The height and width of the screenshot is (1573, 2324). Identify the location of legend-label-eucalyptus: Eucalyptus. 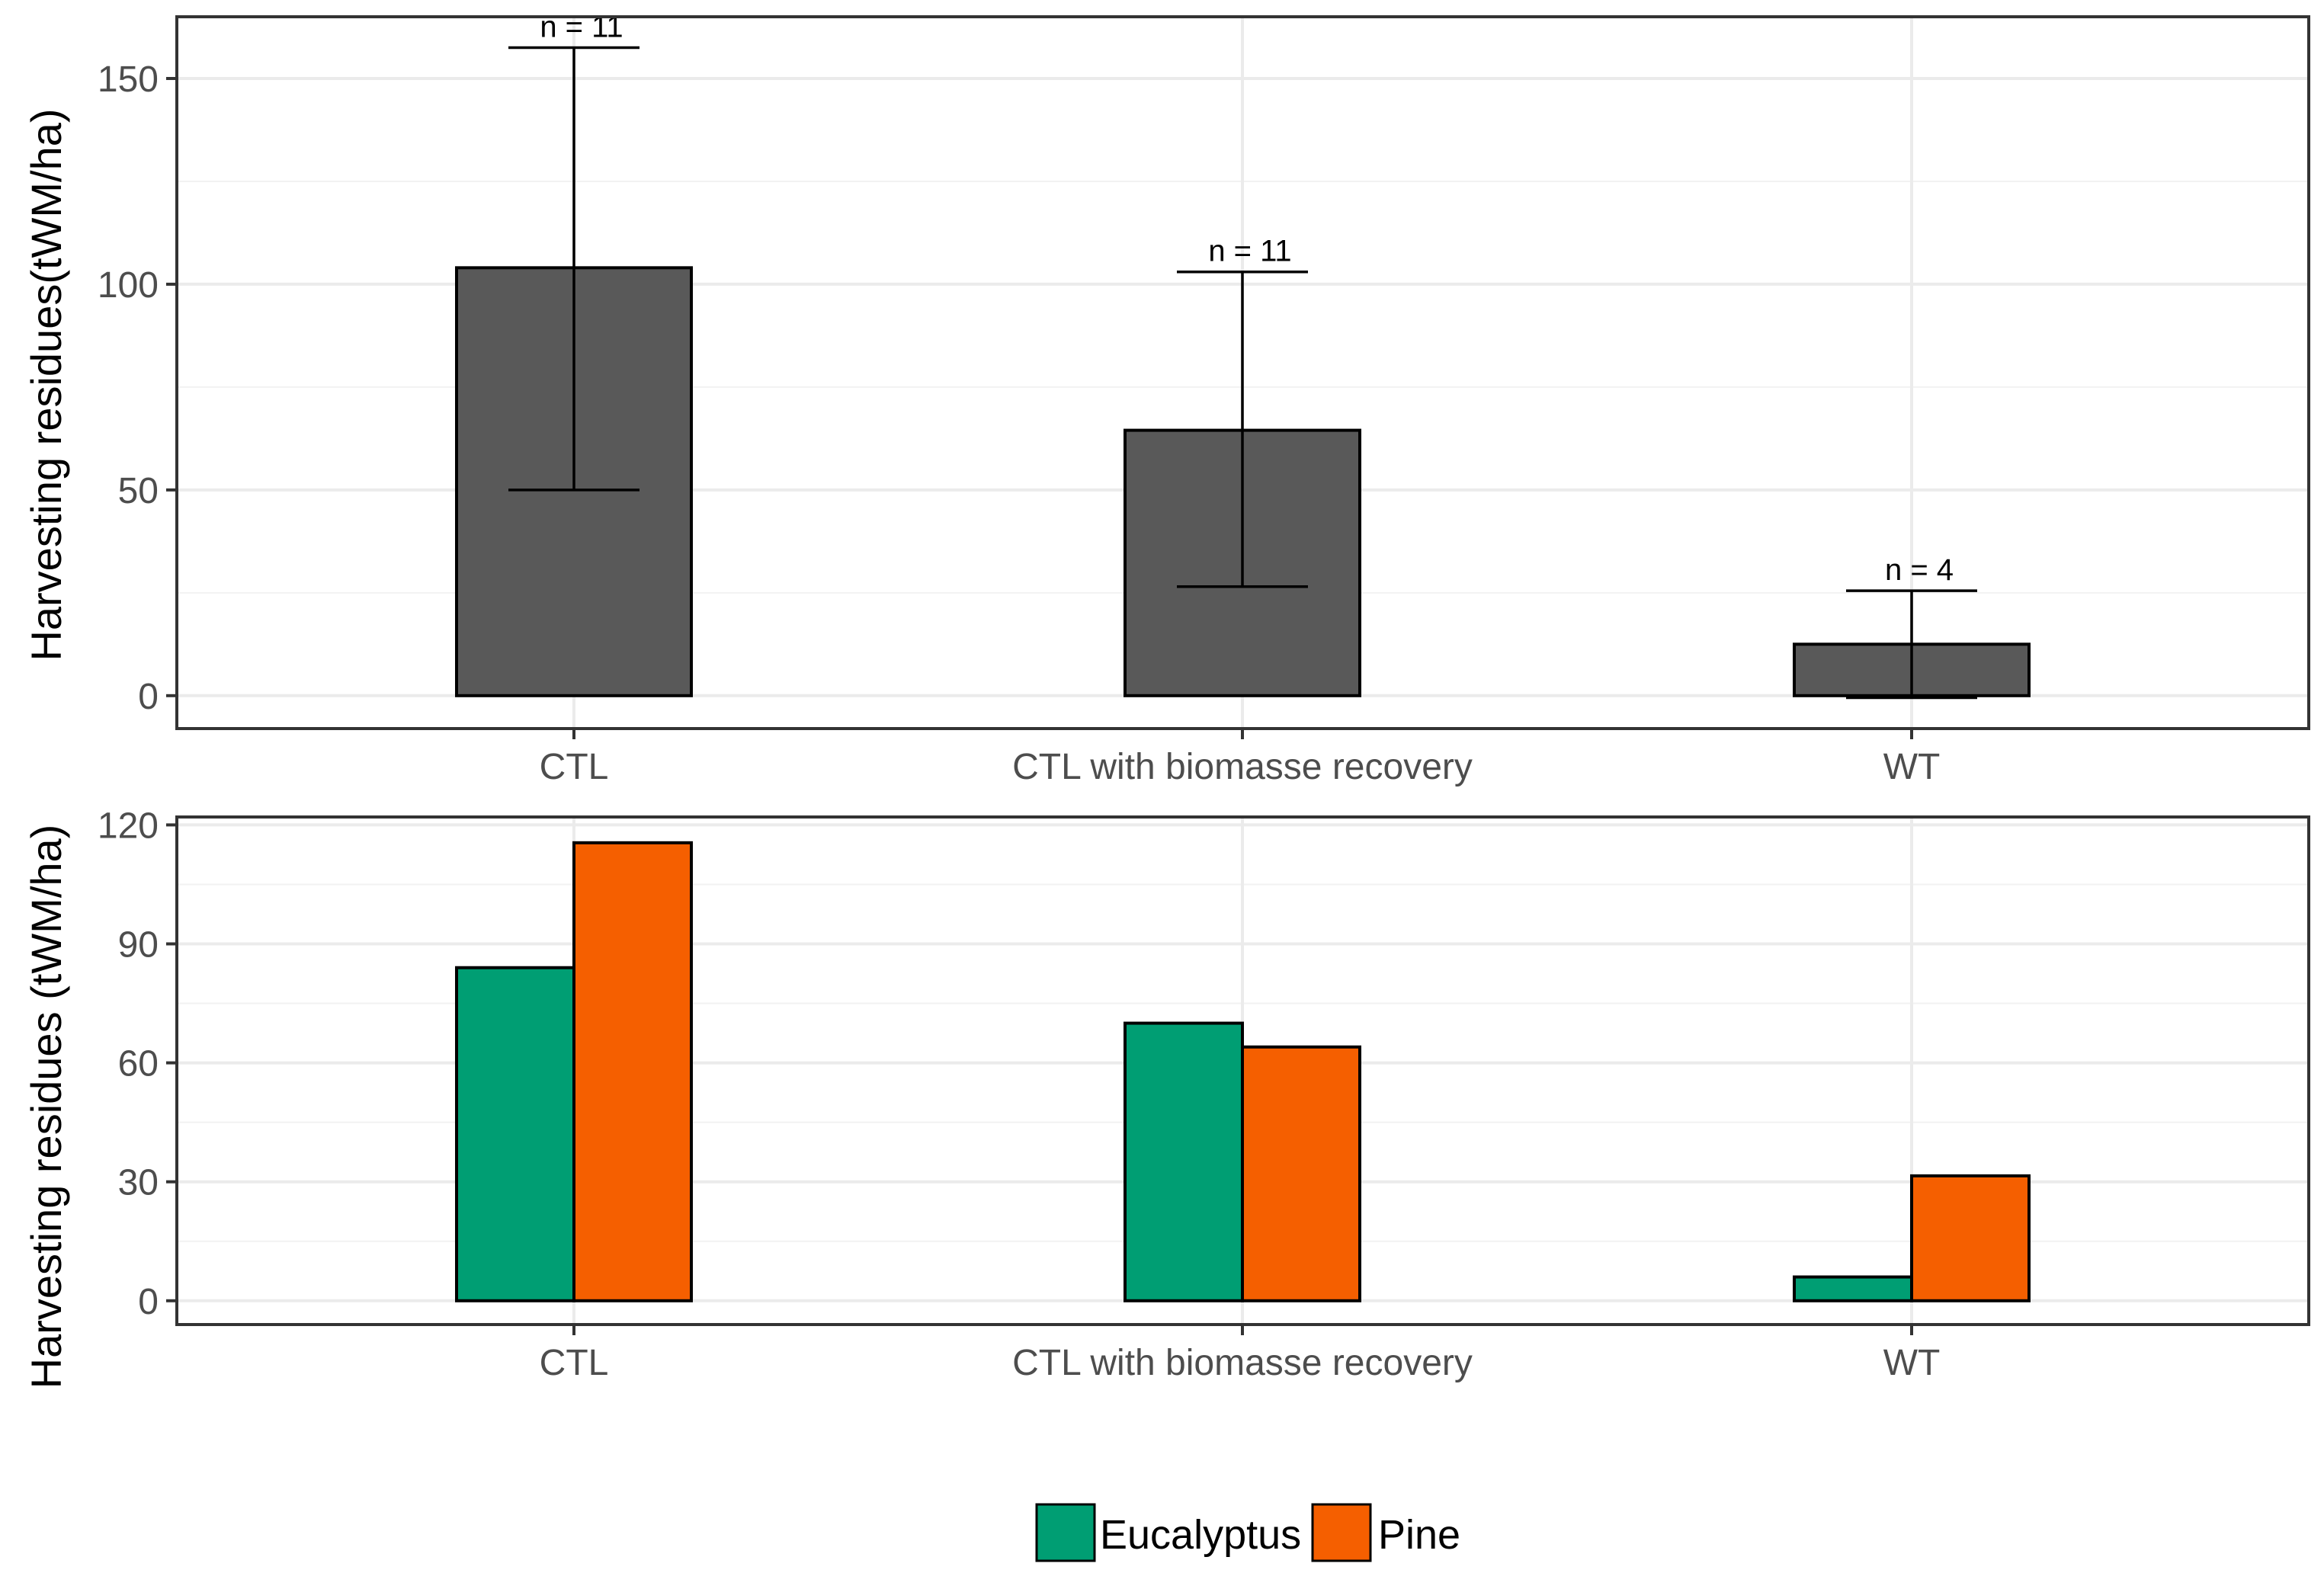
(1200, 1535).